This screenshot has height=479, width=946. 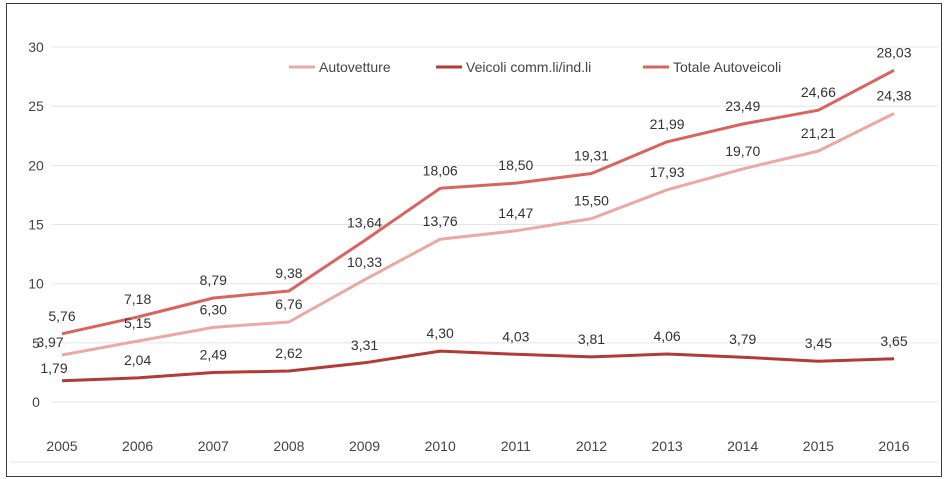 I want to click on legend-label: Veicoli comm.li/ind.li, so click(x=528, y=67).